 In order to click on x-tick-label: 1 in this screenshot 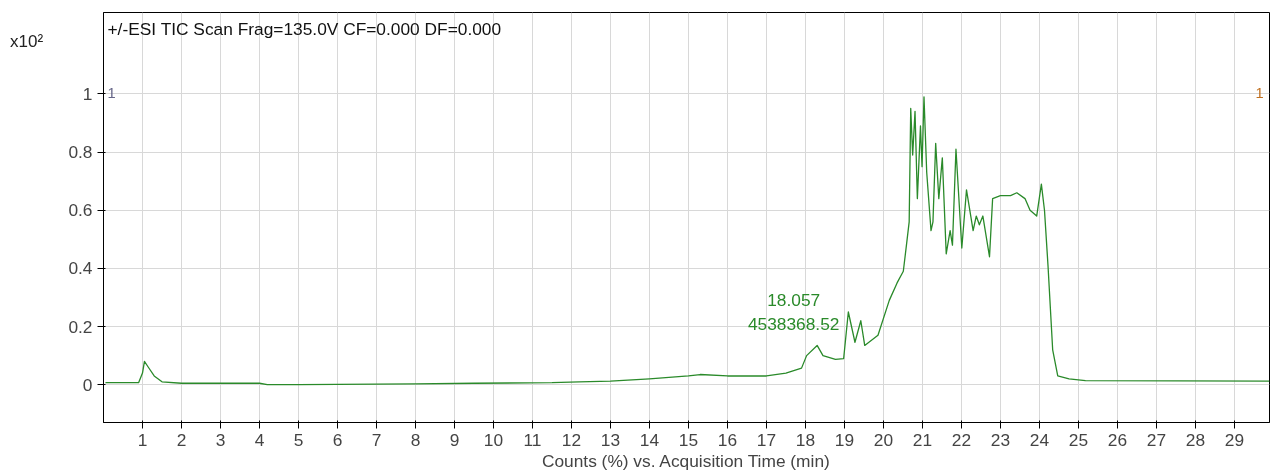, I will do `click(142, 439)`.